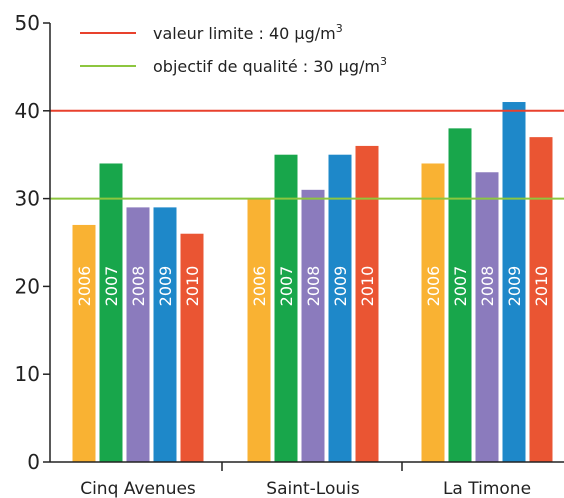 The image size is (564, 498). I want to click on y-axis-ticks: 0 10 20 30 40 50, so click(32, 242).